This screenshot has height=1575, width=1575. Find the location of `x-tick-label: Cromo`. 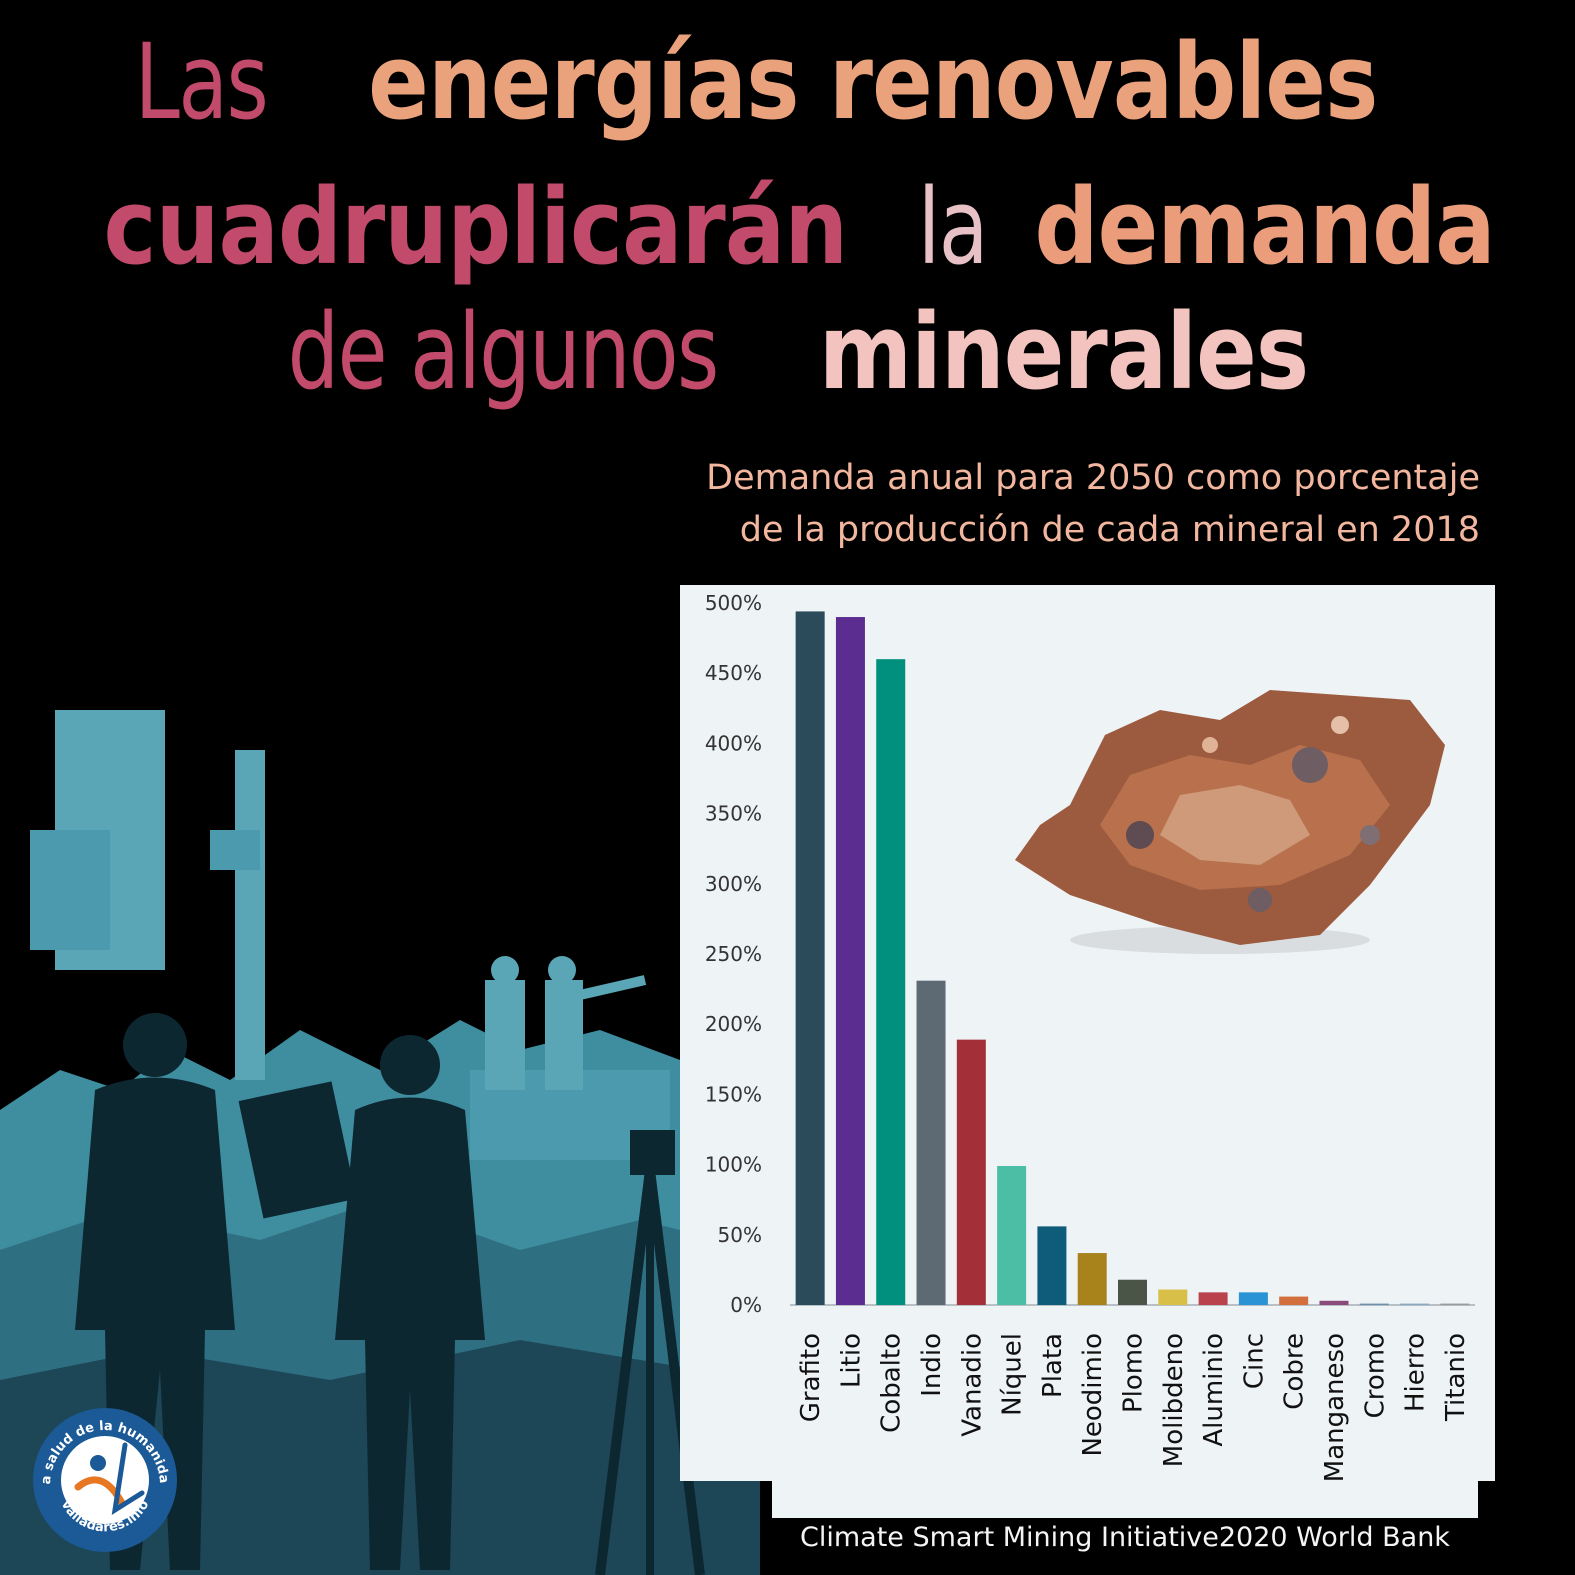

x-tick-label: Cromo is located at coordinates (1375, 1375).